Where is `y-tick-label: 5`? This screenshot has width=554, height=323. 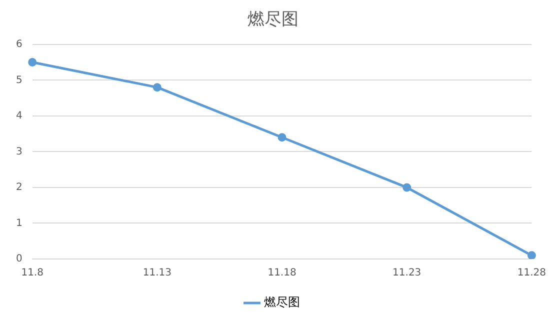 y-tick-label: 5 is located at coordinates (19, 80).